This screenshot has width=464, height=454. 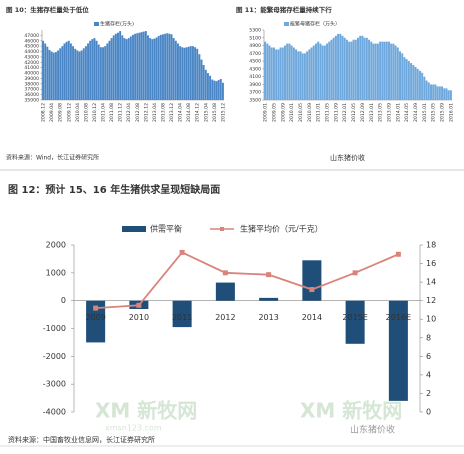 I want to click on chart-title: 图 12：预计 15、16 年生猪供求呈现短缺局面, so click(x=114, y=189).